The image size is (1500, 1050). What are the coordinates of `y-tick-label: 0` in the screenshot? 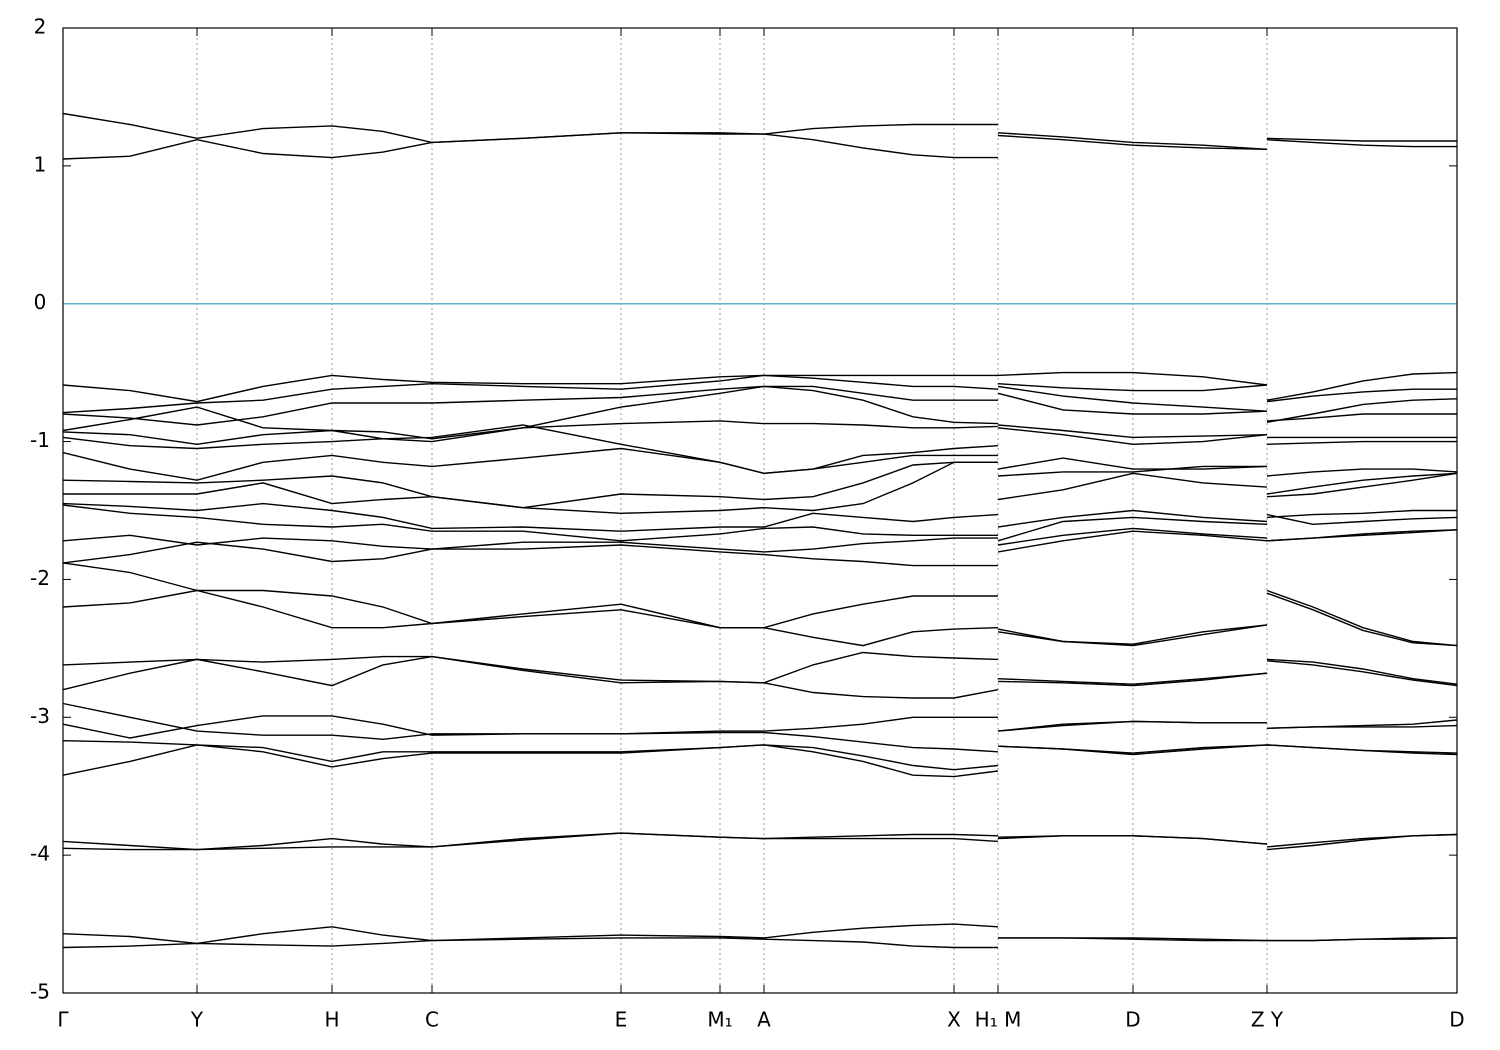 It's located at (40, 302).